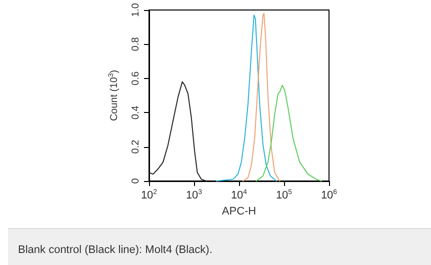 The image size is (431, 265). I want to click on y-tick-label: 0.4, so click(136, 112).